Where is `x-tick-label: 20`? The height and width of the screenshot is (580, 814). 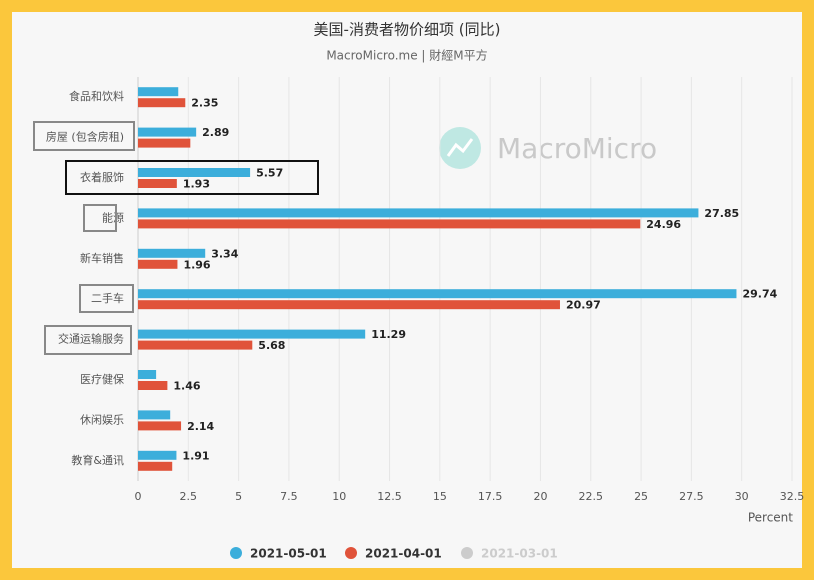 x-tick-label: 20 is located at coordinates (540, 496).